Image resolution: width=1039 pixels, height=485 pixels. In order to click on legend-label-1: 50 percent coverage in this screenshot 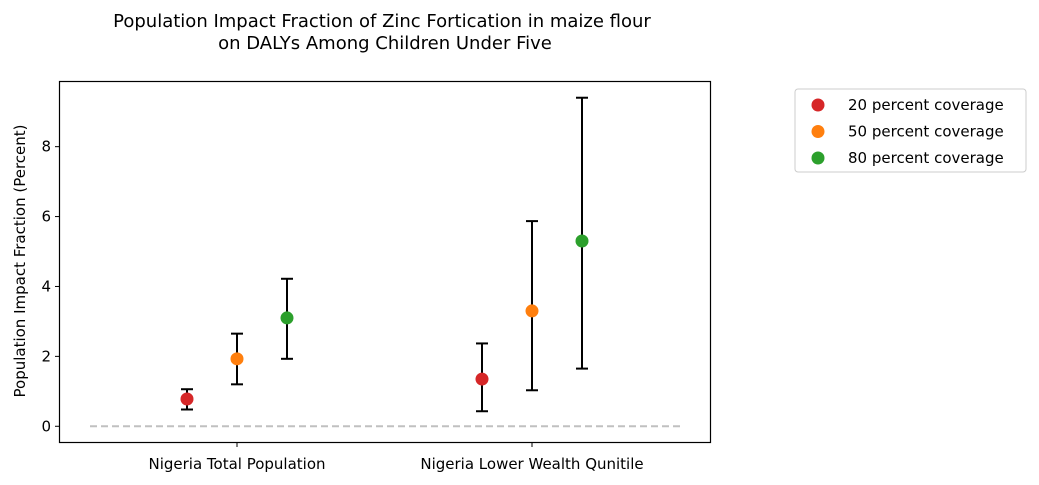, I will do `click(926, 132)`.